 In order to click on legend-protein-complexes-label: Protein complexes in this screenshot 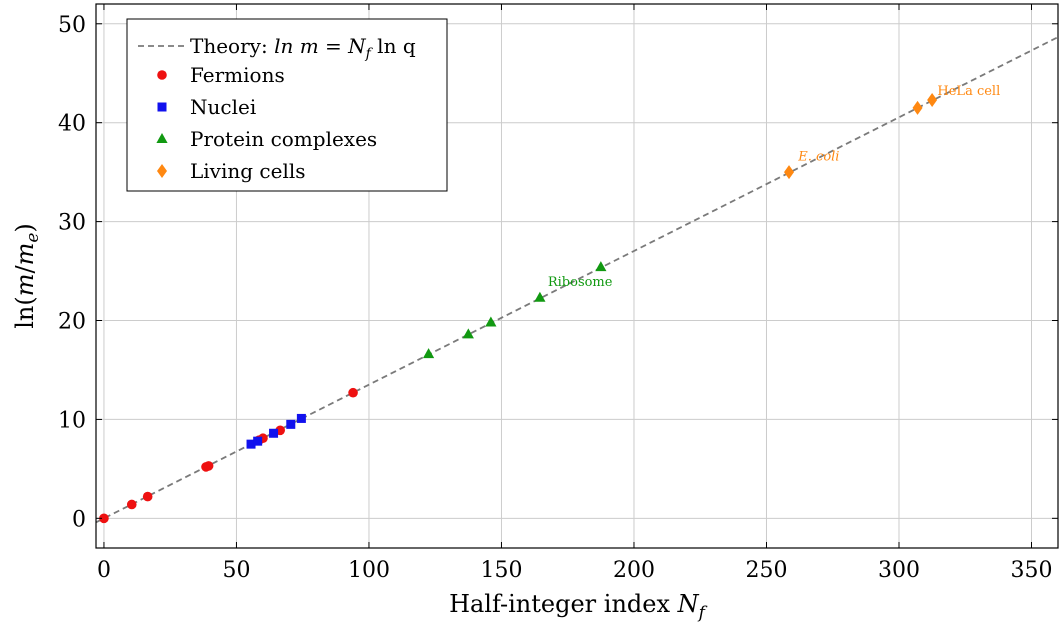, I will do `click(283, 139)`.